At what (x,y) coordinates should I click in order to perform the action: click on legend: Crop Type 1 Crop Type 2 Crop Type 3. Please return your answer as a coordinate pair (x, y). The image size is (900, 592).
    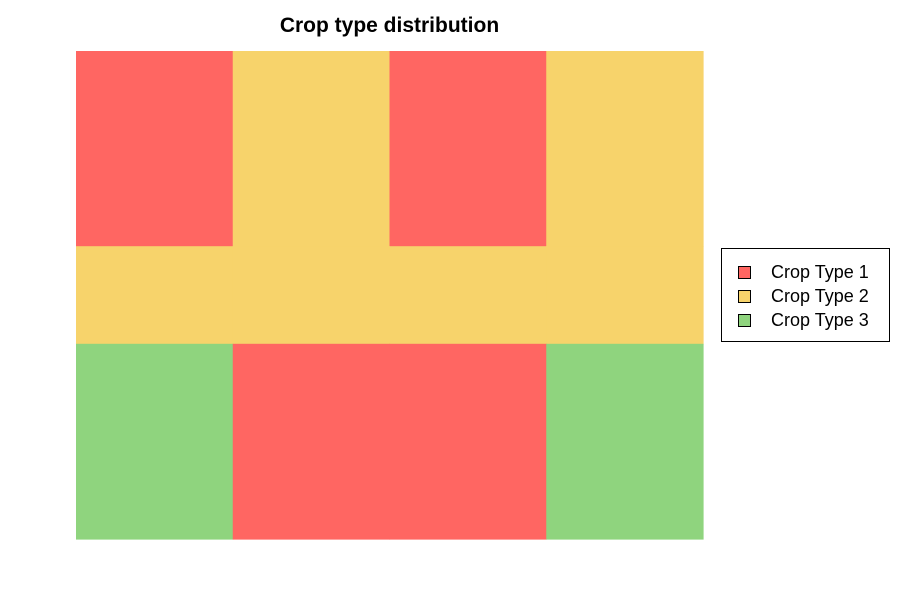
    Looking at the image, I should click on (805, 295).